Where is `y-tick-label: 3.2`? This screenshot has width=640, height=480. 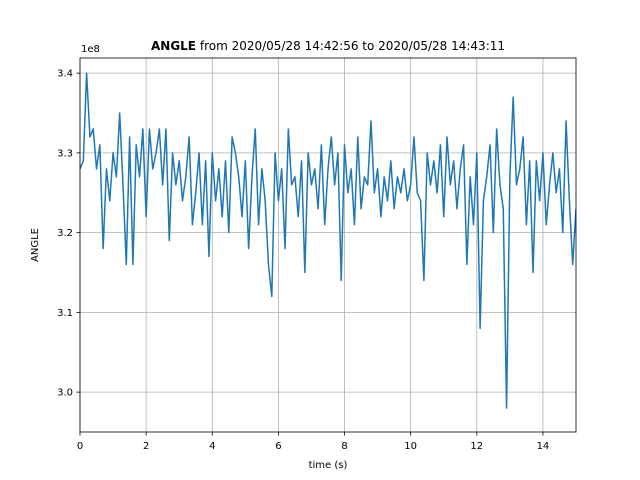
y-tick-label: 3.2 is located at coordinates (65, 233).